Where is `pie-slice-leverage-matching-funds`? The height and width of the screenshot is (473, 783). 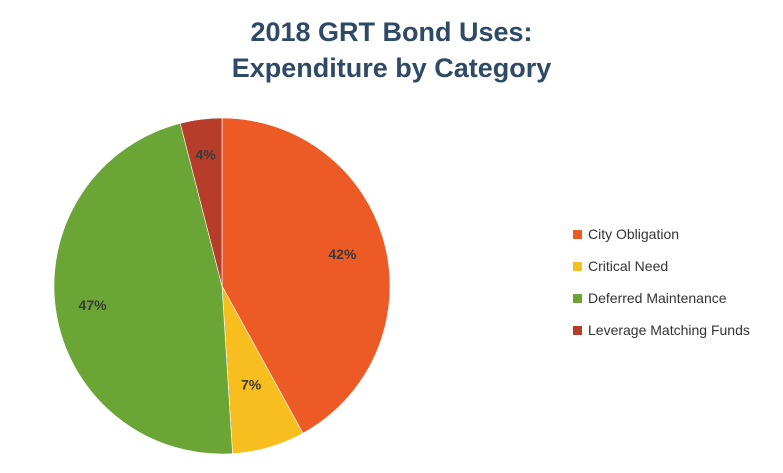
pie-slice-leverage-matching-funds is located at coordinates (201, 202).